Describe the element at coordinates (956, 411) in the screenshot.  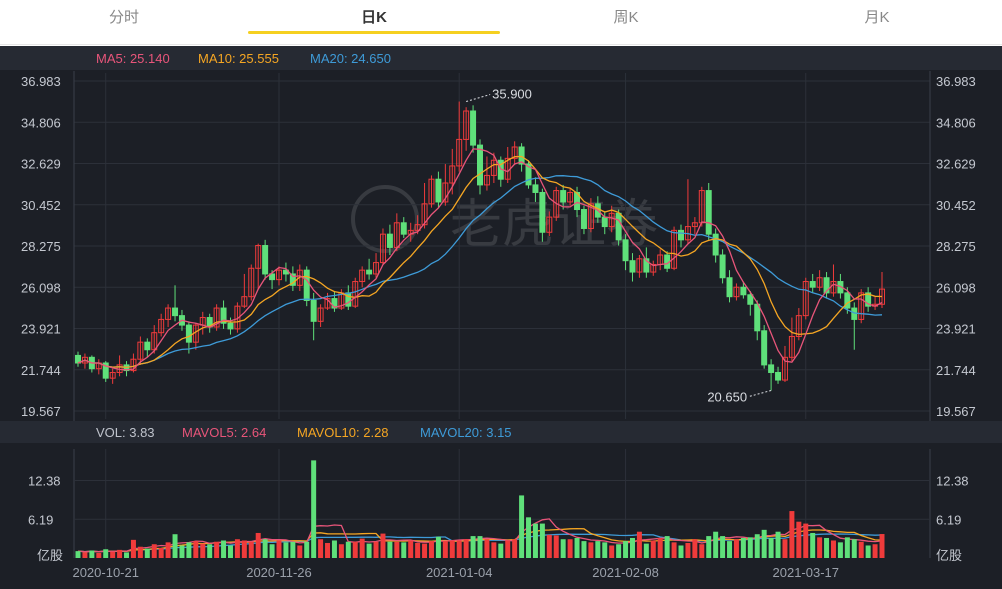
I see `price-tick-label-right: 19.567` at that location.